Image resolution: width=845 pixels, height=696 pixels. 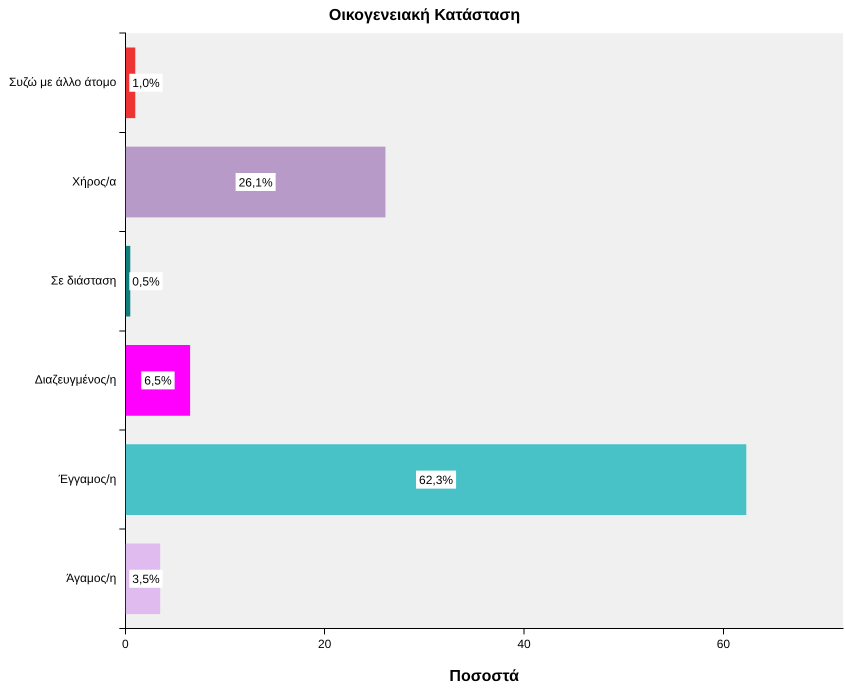 I want to click on data-label: 62,3%, so click(x=436, y=479).